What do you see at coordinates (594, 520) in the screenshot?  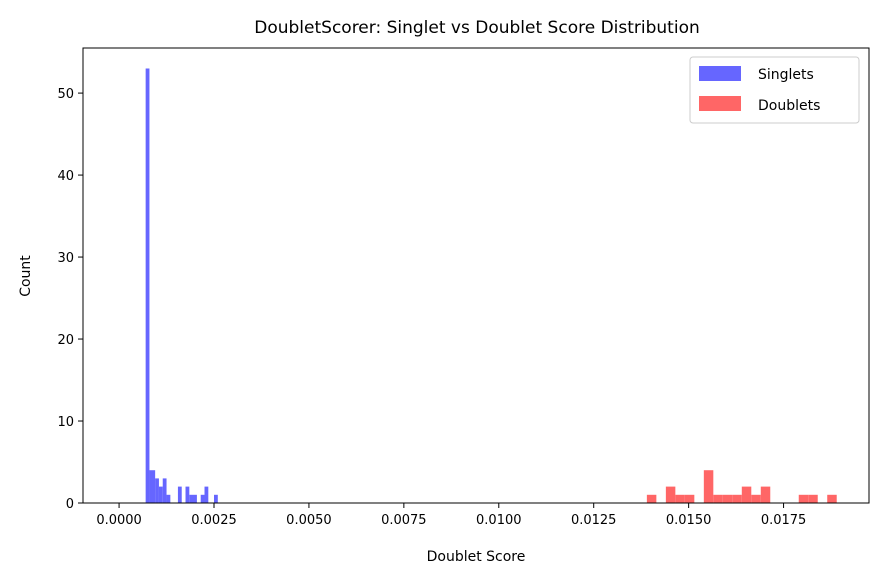 I see `x-tick-label: 0.0125` at bounding box center [594, 520].